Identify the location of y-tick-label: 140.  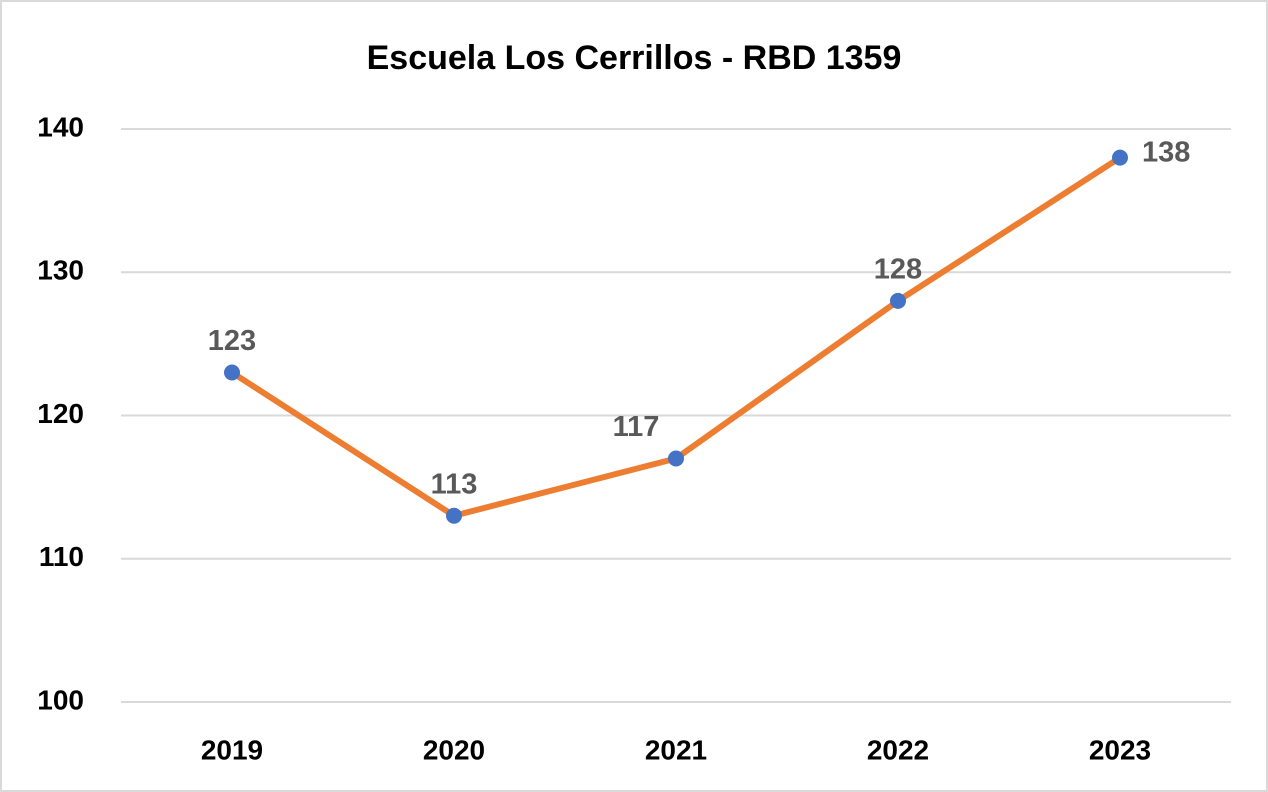
(60, 126).